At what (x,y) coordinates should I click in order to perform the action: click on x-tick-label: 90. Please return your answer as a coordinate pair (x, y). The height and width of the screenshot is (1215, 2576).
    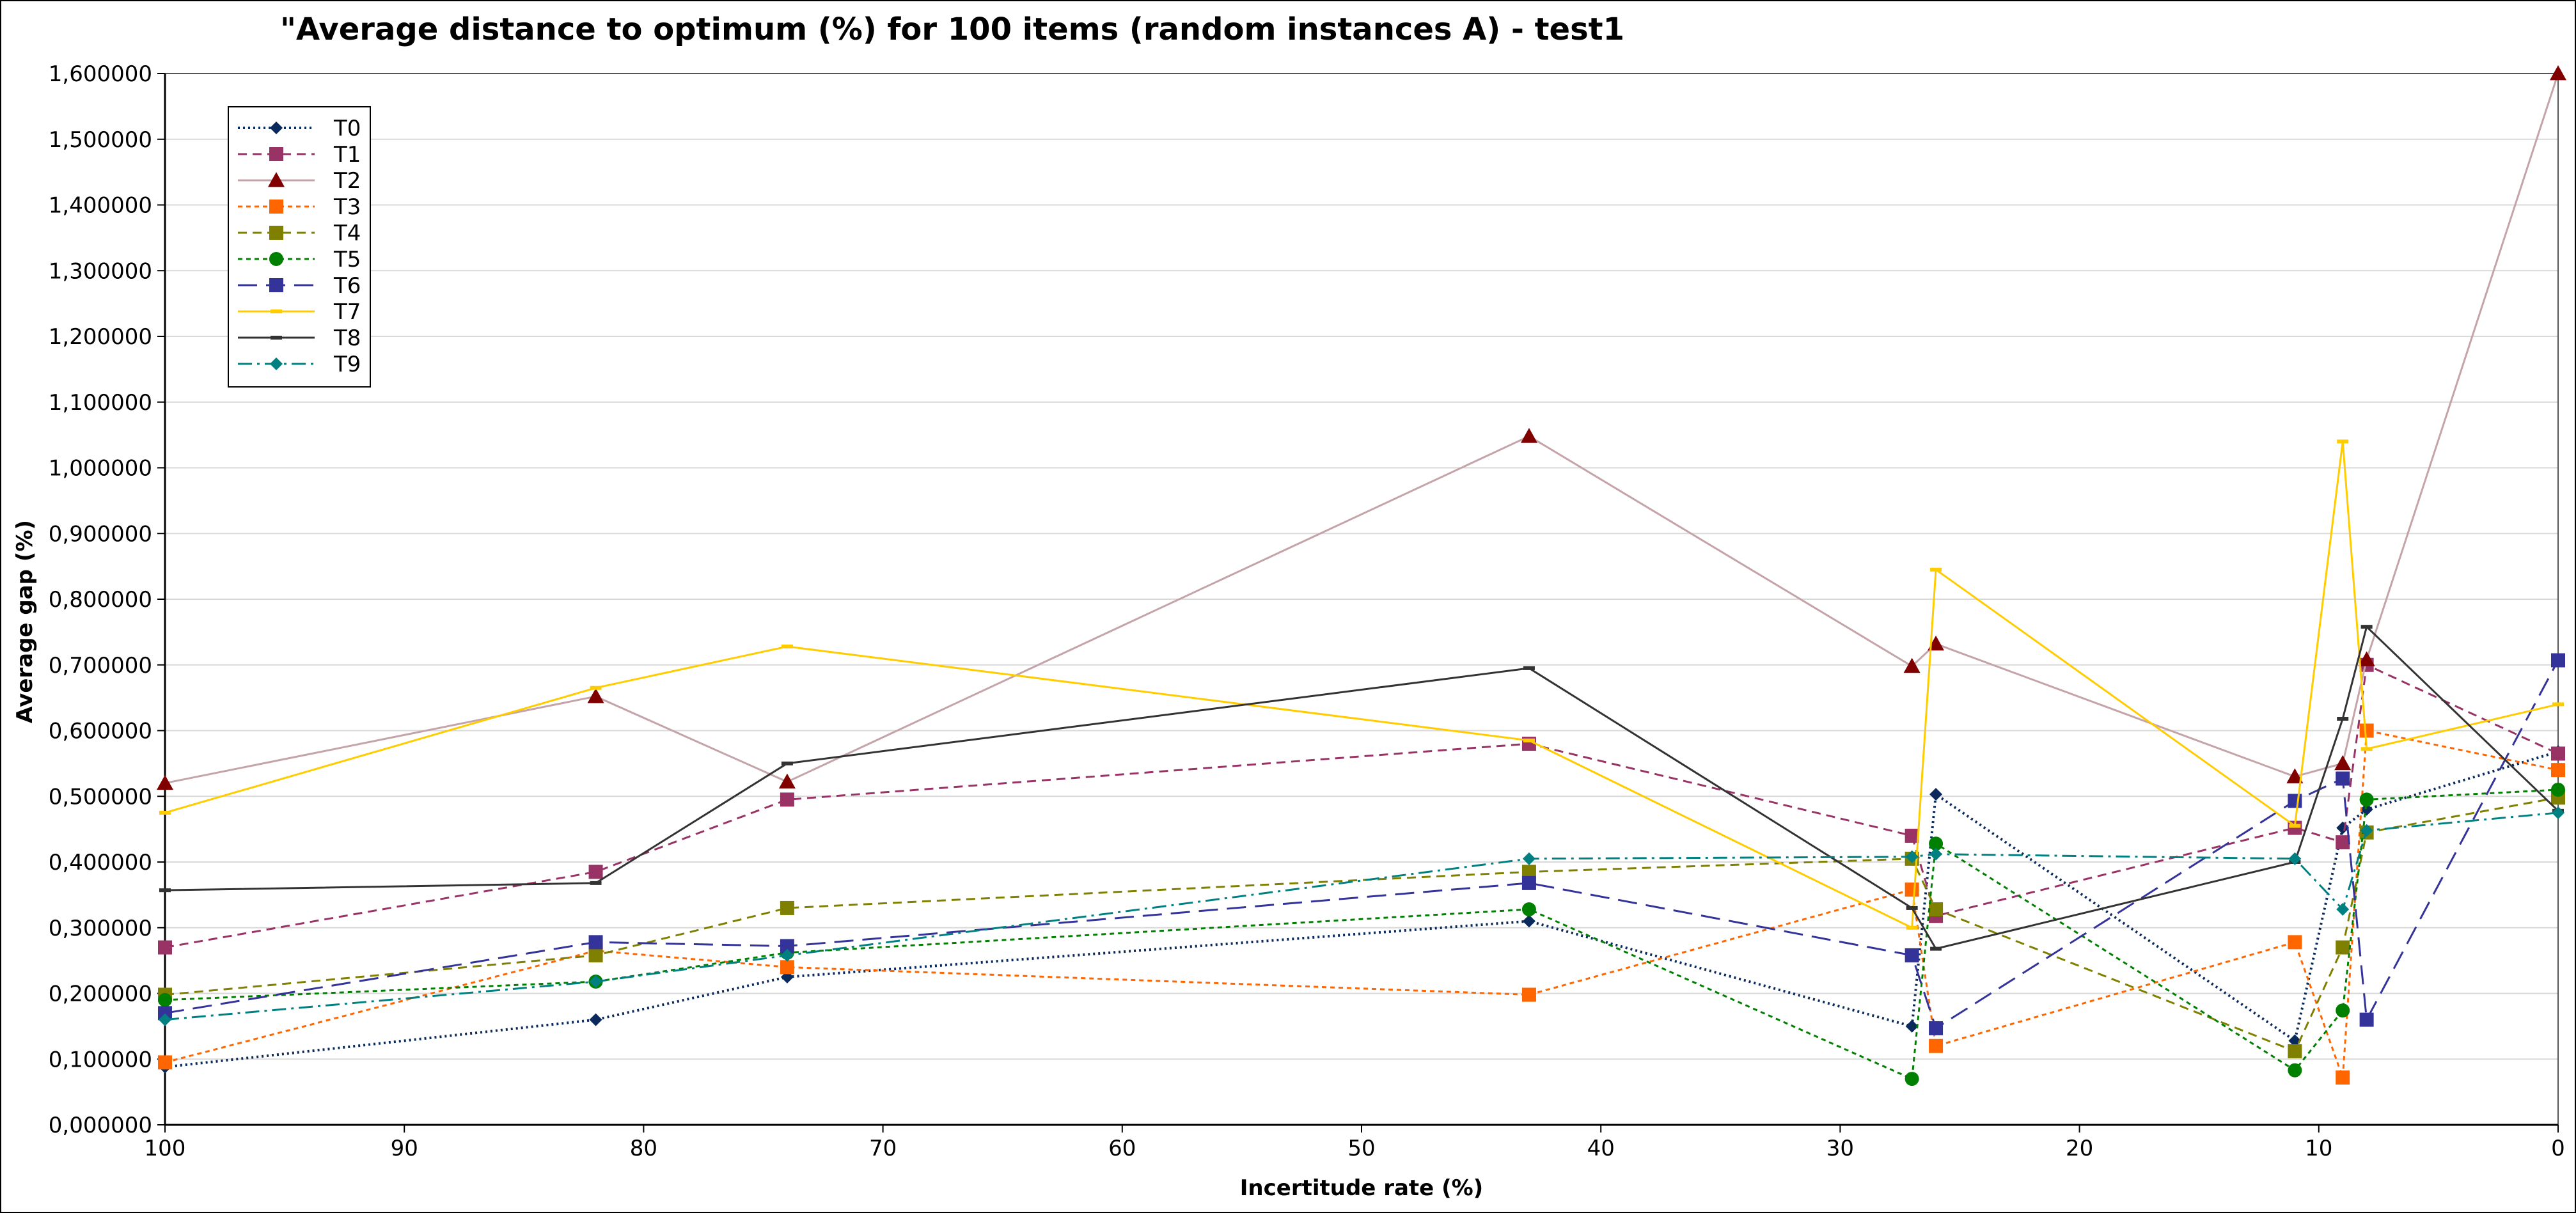
    Looking at the image, I should click on (404, 1148).